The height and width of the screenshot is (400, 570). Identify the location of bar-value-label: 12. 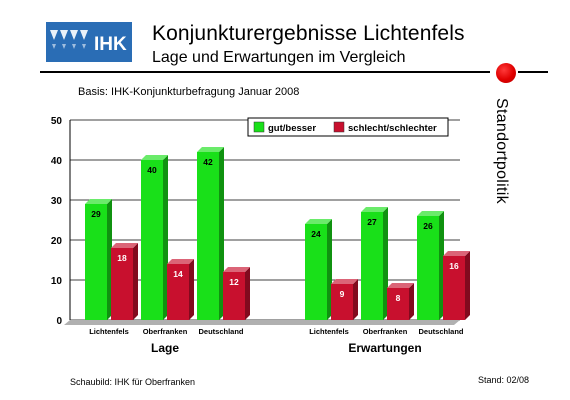
(234, 282).